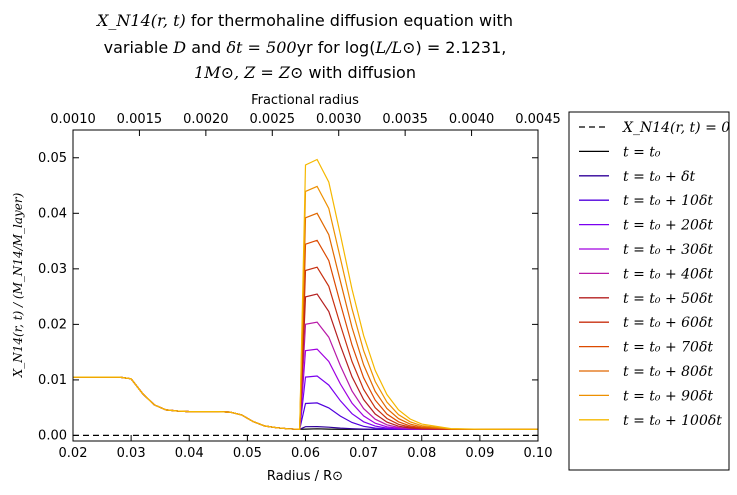  Describe the element at coordinates (405, 119) in the screenshot. I see `top-tick-label: 0.0035` at that location.